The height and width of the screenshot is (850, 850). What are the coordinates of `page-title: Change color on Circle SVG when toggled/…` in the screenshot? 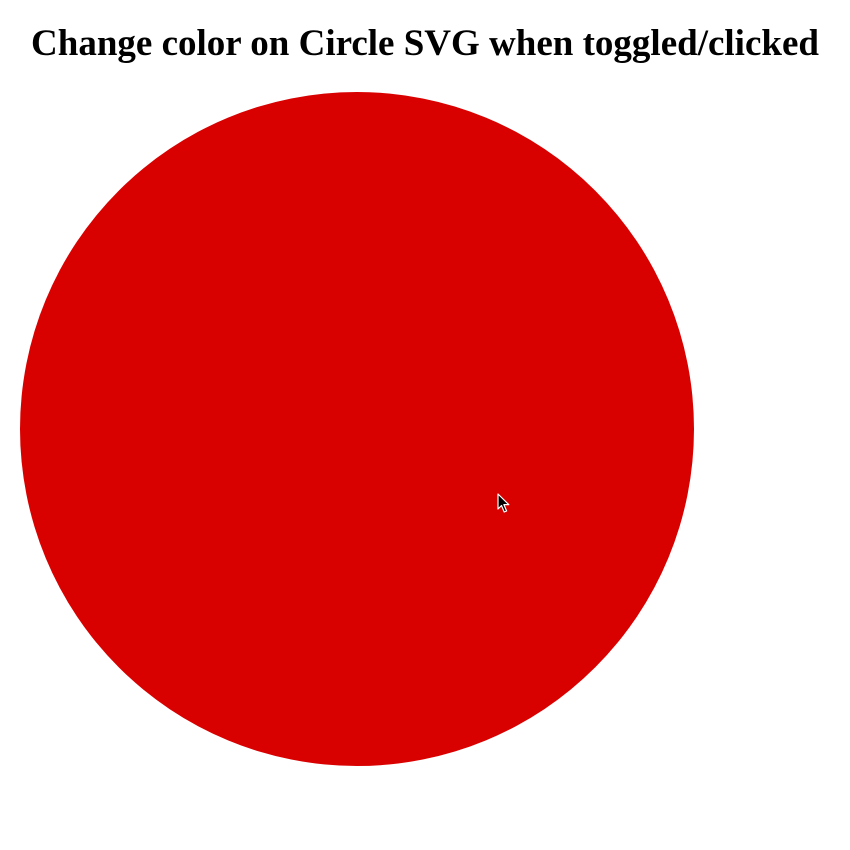 It's located at (425, 43).